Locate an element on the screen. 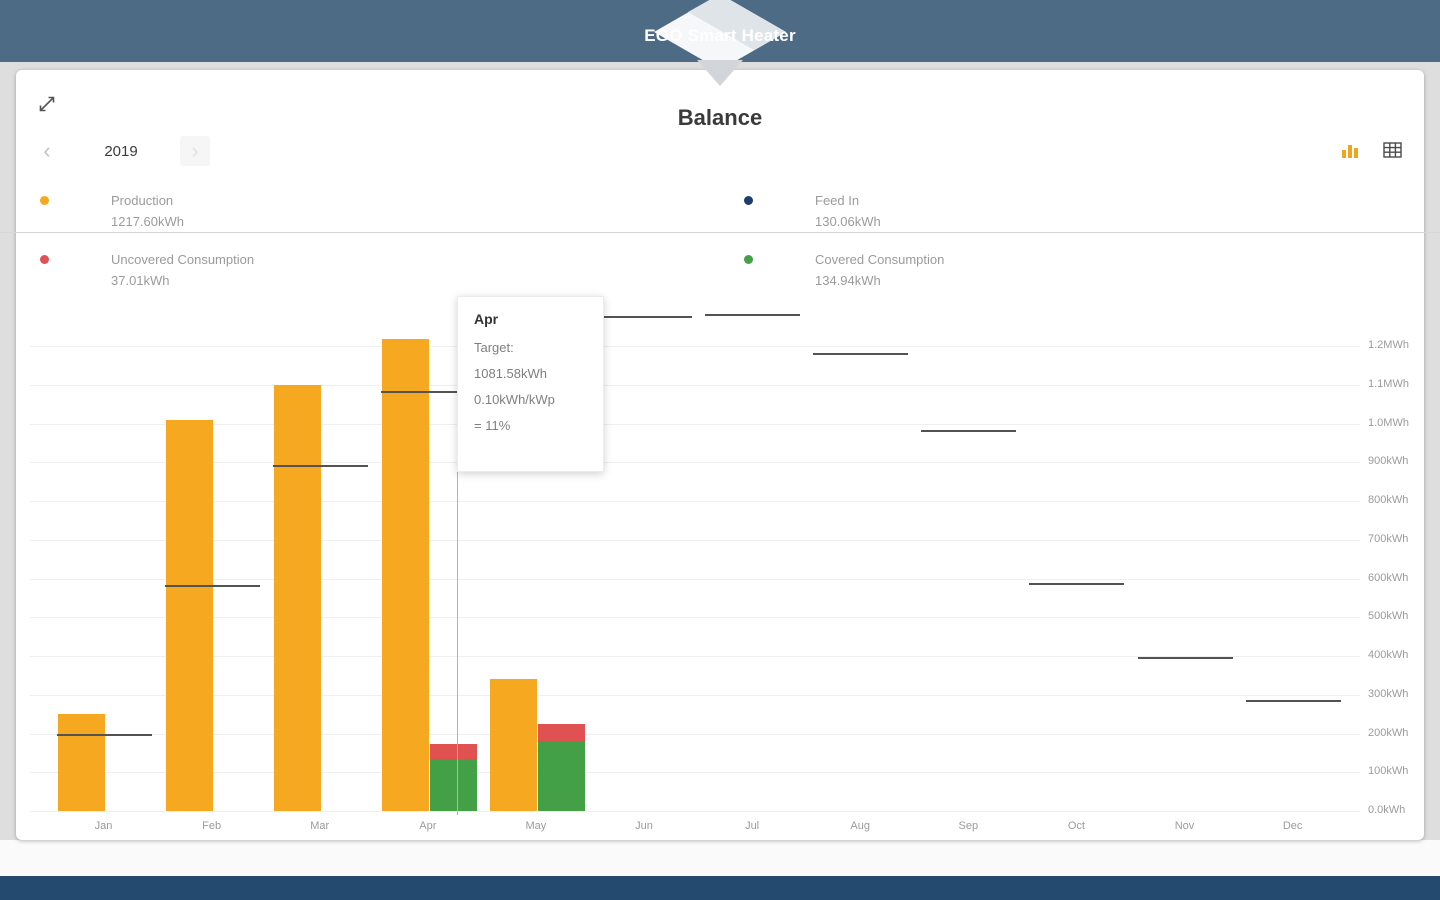  year-navigation: ‹ 2019 › is located at coordinates (121, 151).